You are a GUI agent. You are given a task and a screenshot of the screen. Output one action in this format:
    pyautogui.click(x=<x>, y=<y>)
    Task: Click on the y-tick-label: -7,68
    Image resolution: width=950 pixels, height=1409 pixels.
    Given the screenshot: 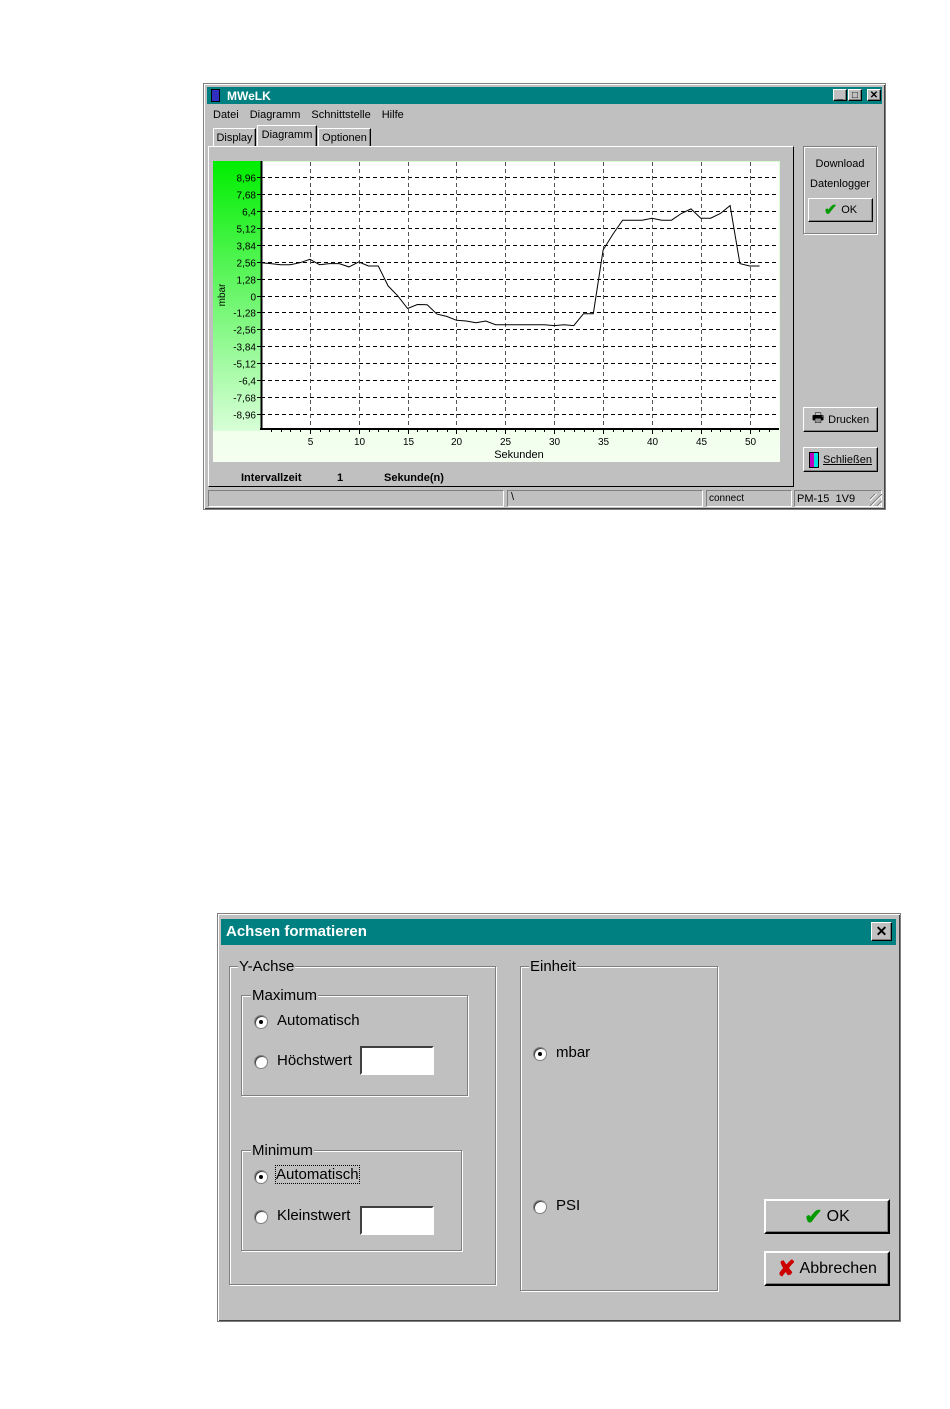 What is the action you would take?
    pyautogui.click(x=244, y=399)
    